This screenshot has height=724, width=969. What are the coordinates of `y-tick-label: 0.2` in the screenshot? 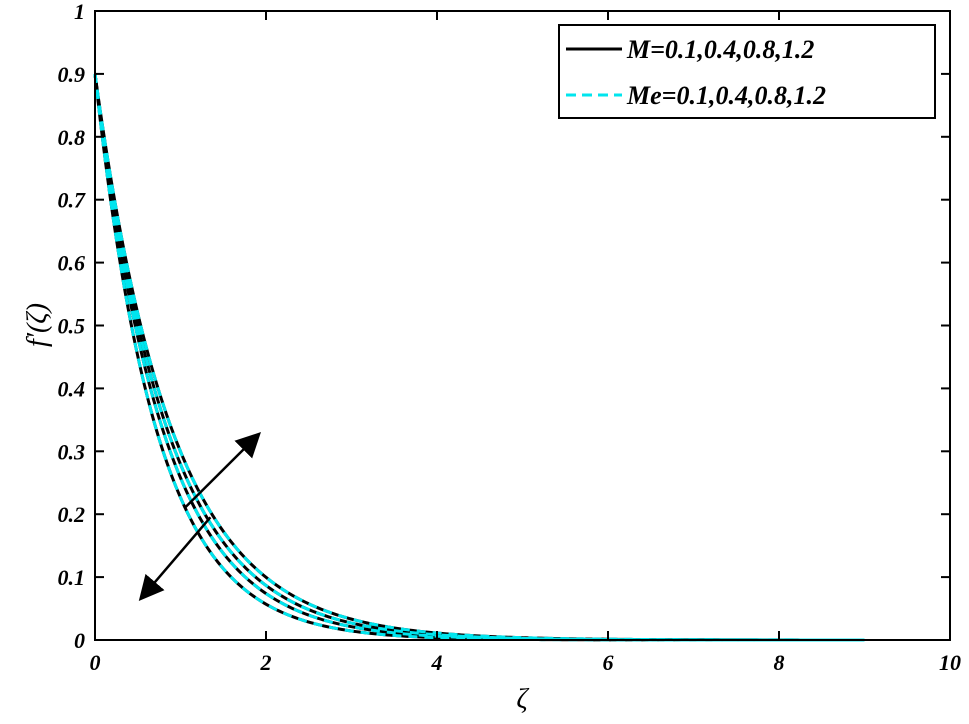 It's located at (72, 514).